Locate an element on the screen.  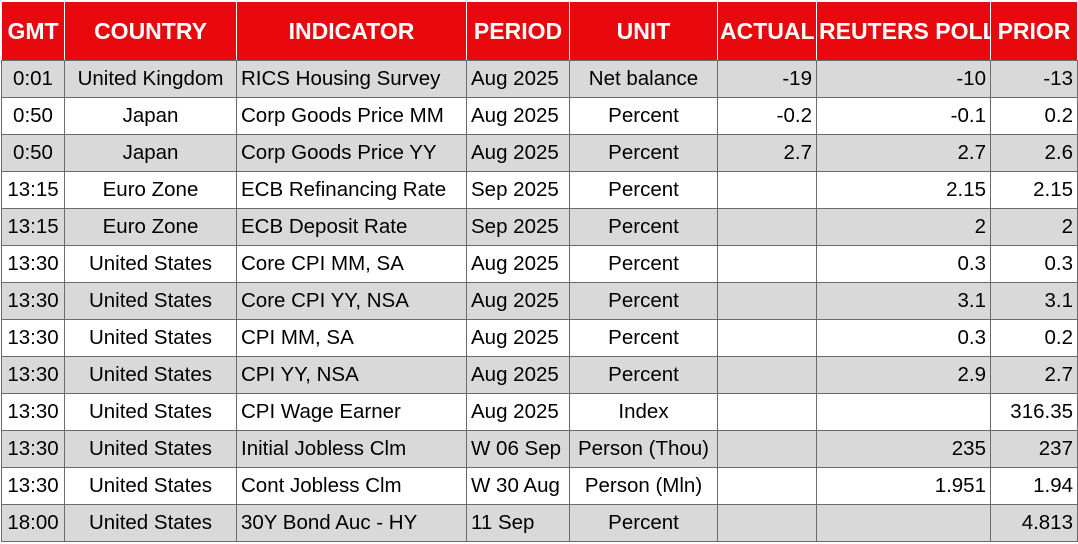
cell-actual: 2.7 is located at coordinates (767, 153).